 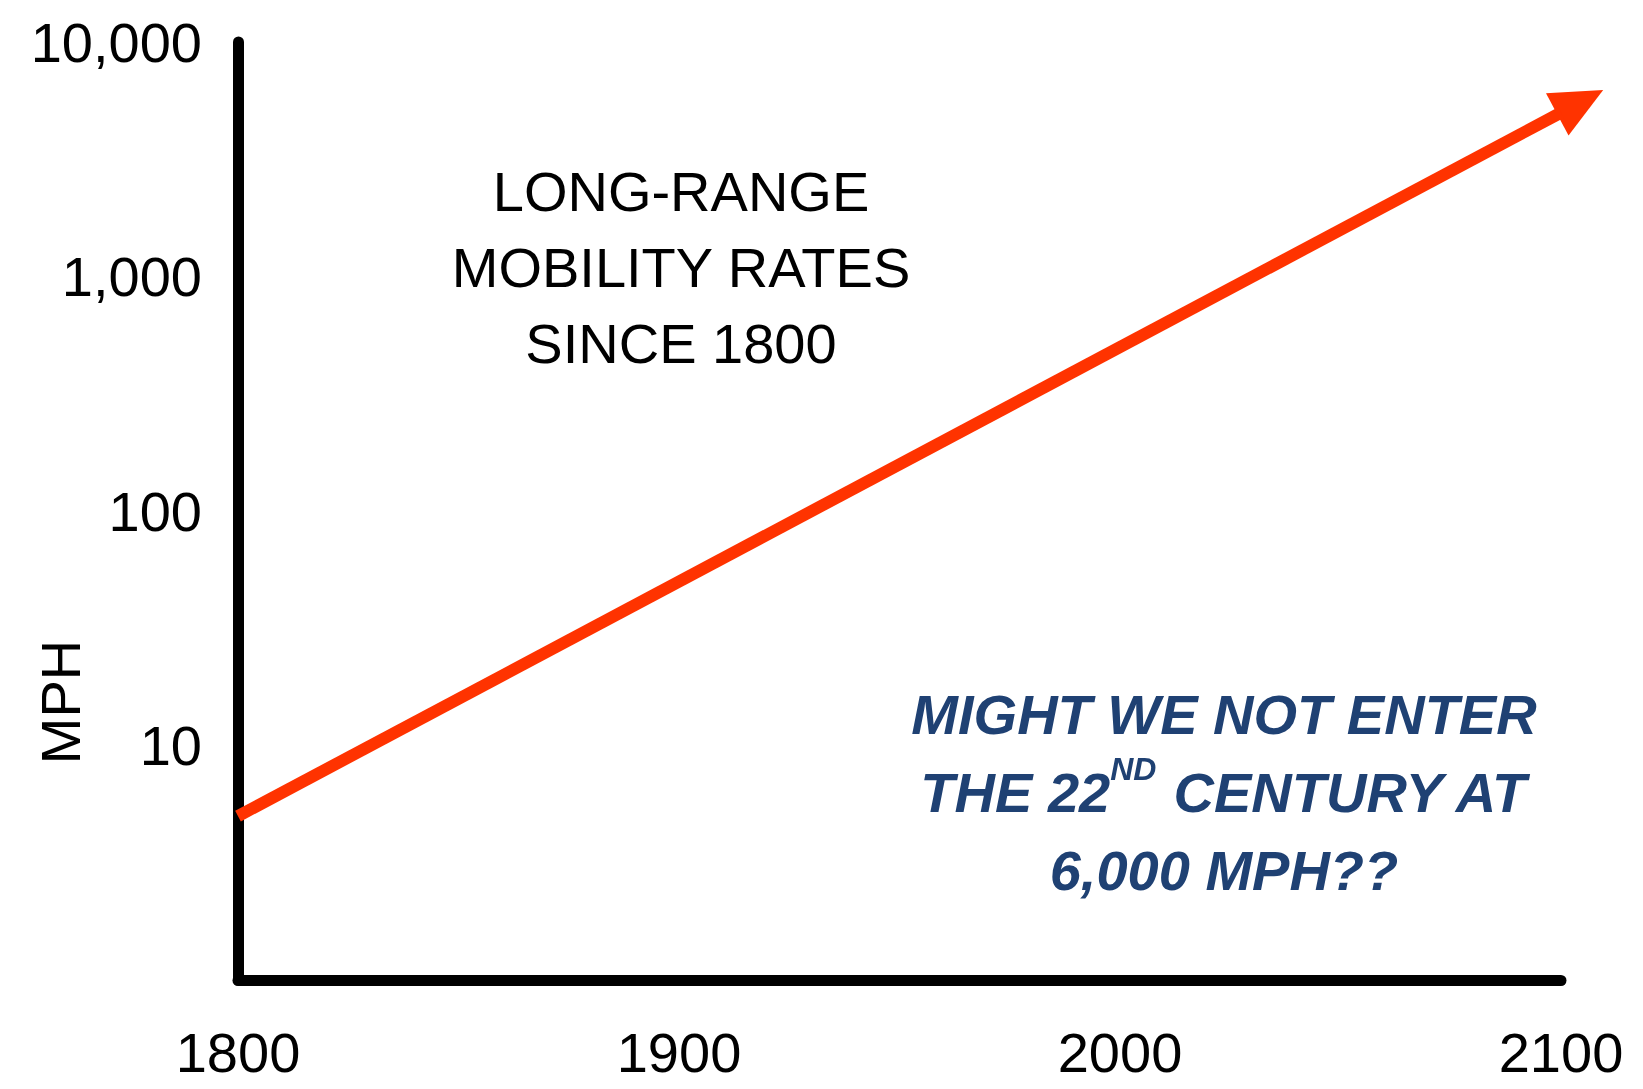 I want to click on x-tick-label: 2100, so click(x=1561, y=1052).